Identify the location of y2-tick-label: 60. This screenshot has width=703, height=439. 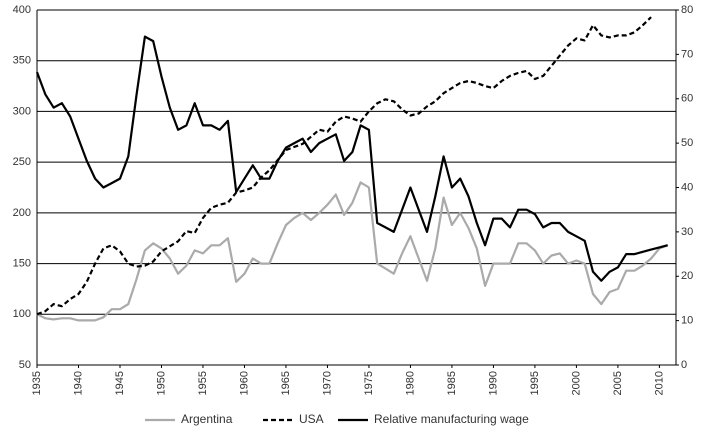
(687, 99).